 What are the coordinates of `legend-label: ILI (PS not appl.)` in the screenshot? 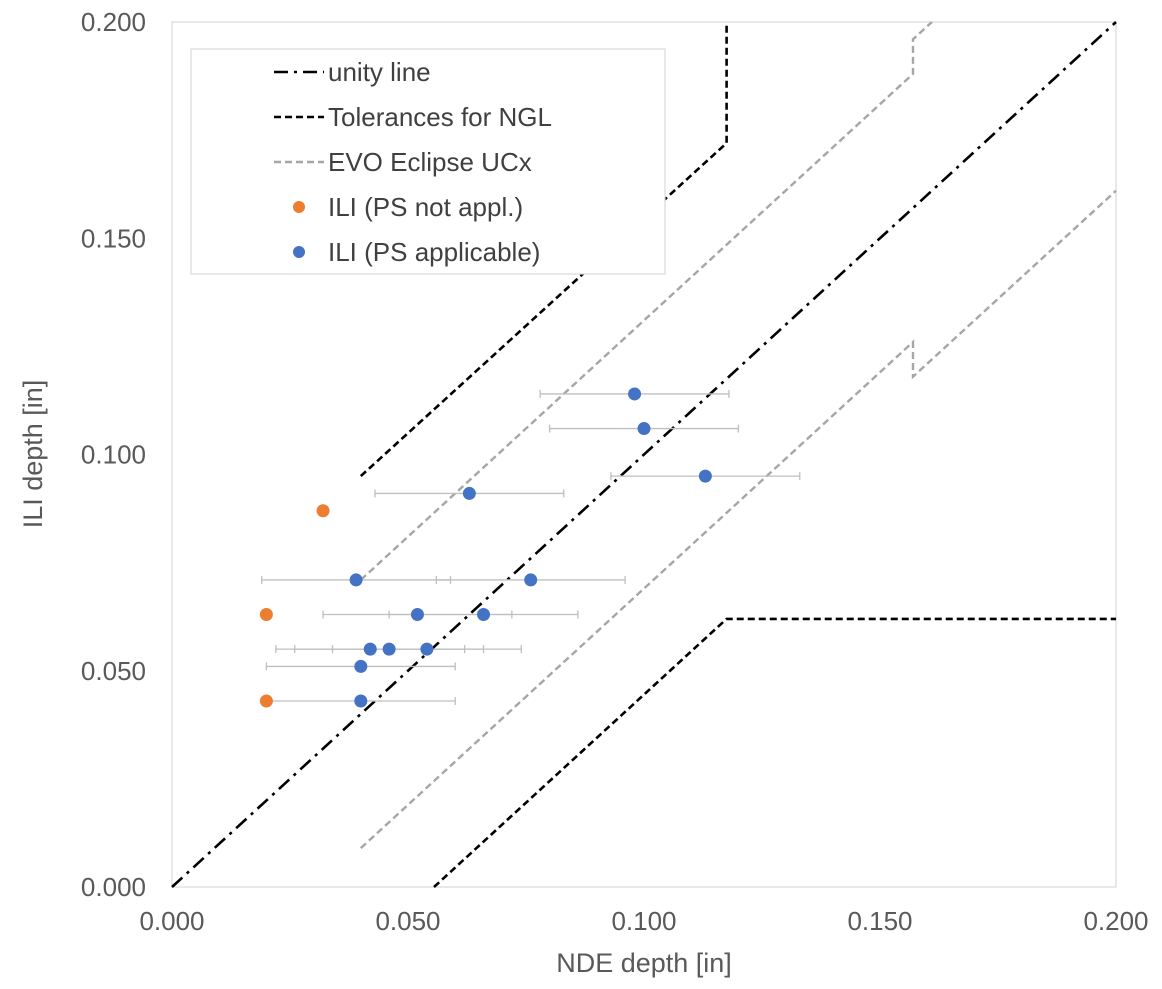 It's located at (425, 207).